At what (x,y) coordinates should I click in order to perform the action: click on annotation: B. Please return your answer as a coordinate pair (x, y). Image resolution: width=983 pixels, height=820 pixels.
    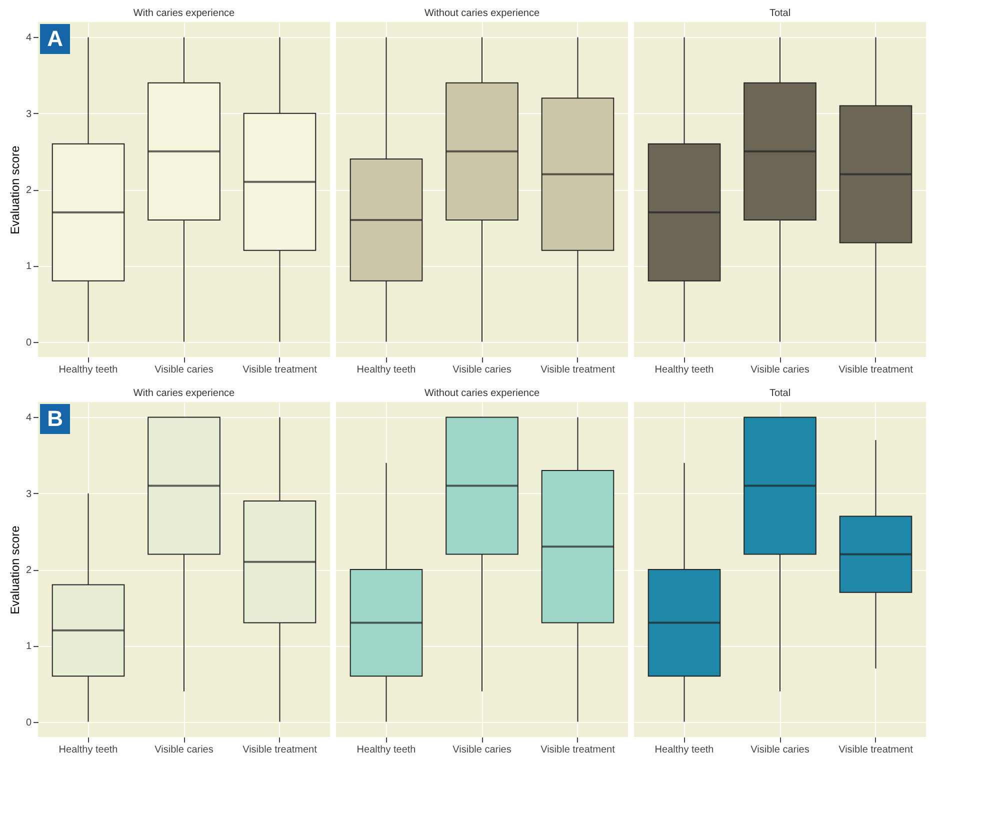
    Looking at the image, I should click on (55, 418).